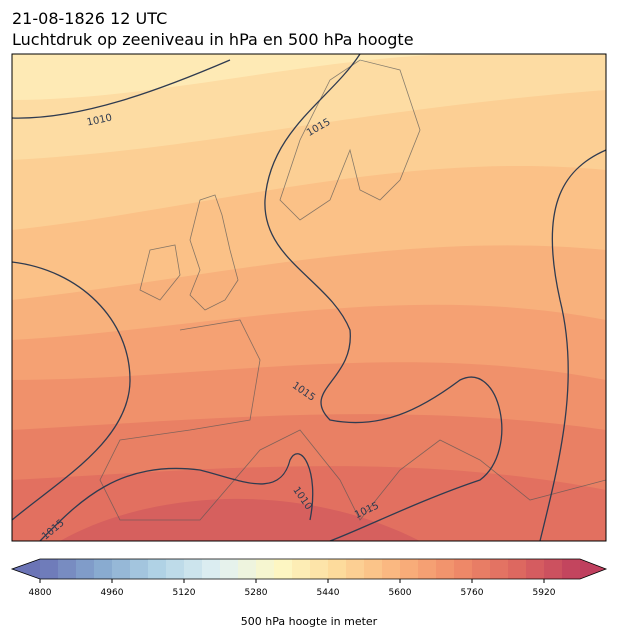  I want to click on colorbar-tick-label: 5440, so click(328, 593).